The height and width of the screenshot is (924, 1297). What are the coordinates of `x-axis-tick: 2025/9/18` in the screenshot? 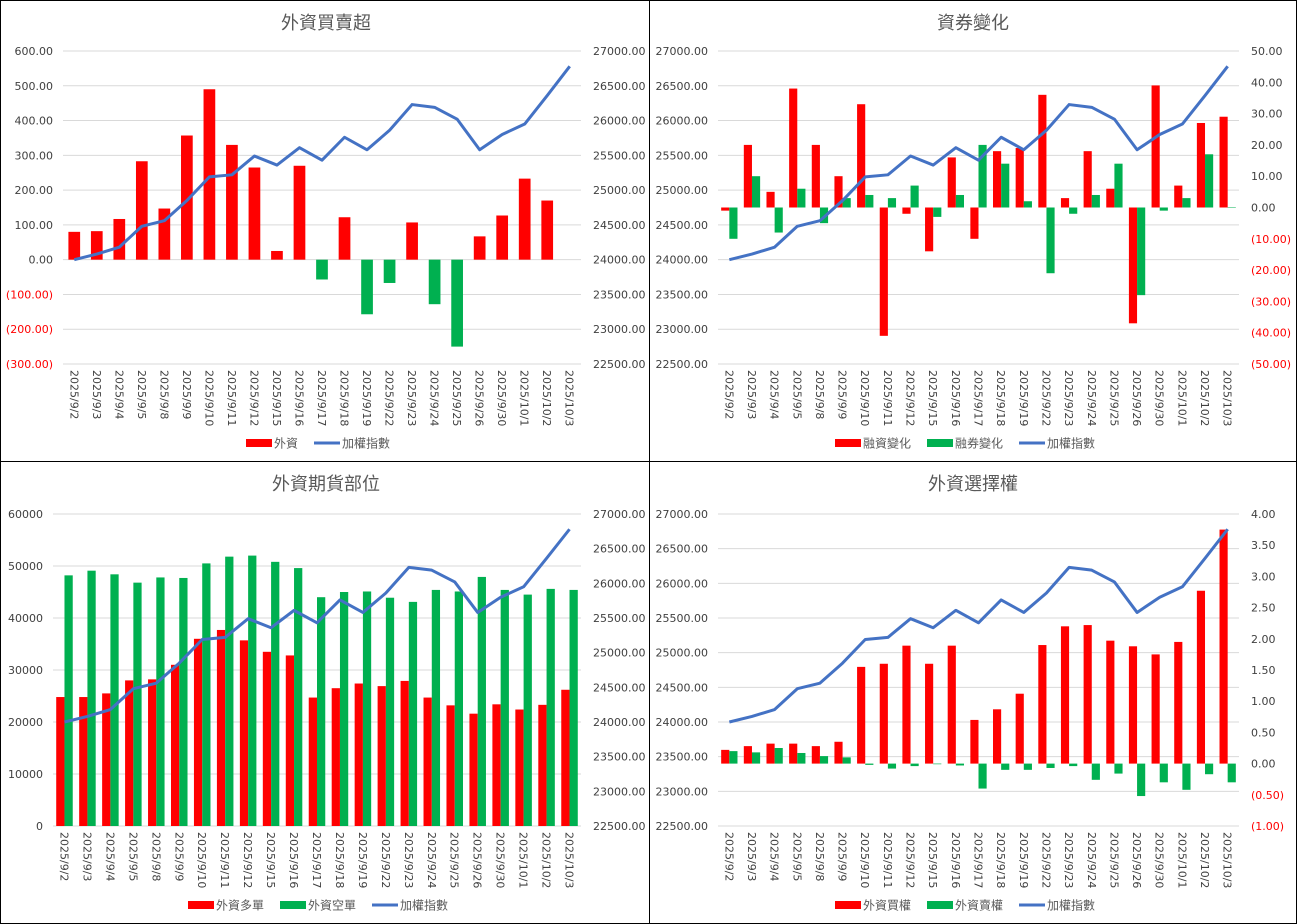 It's located at (339, 860).